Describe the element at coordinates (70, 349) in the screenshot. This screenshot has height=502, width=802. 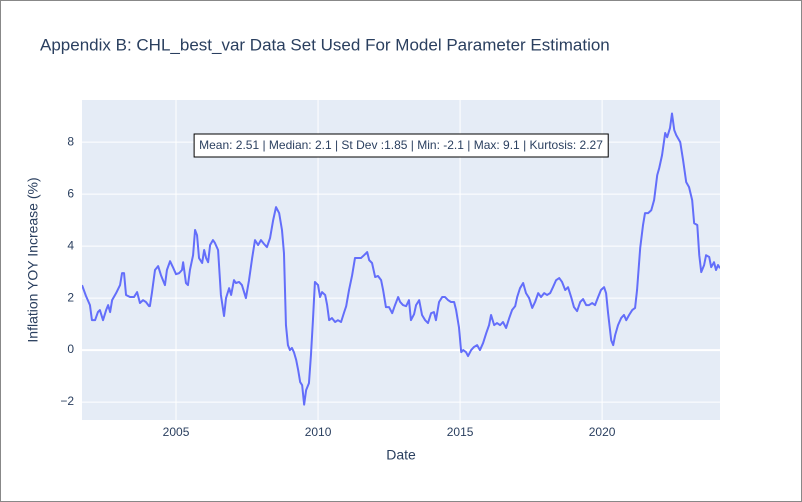
I see `y-tick-label: 0` at that location.